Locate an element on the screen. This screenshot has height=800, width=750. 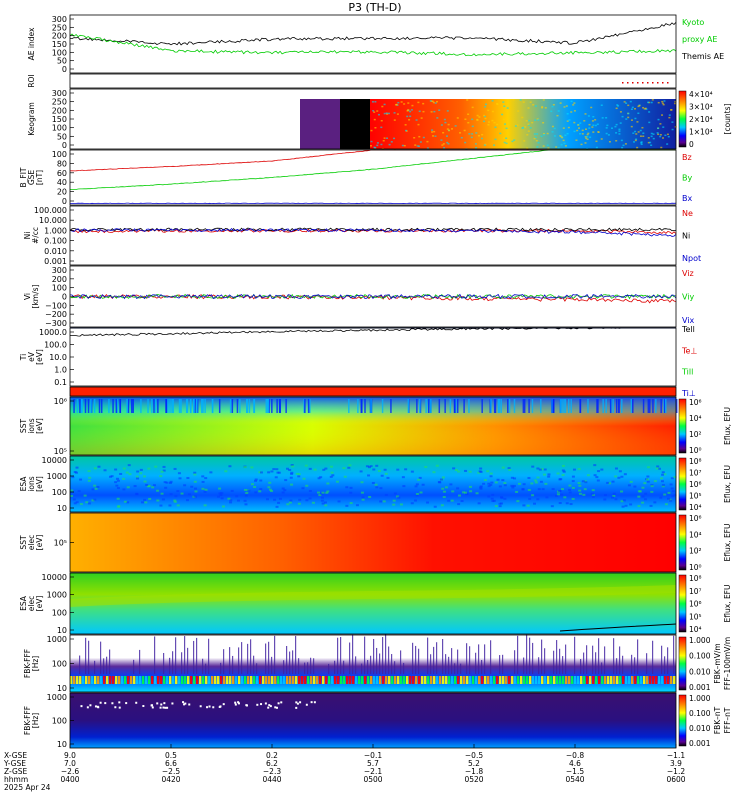
x-tick-label: −2.1 is located at coordinates (373, 771).